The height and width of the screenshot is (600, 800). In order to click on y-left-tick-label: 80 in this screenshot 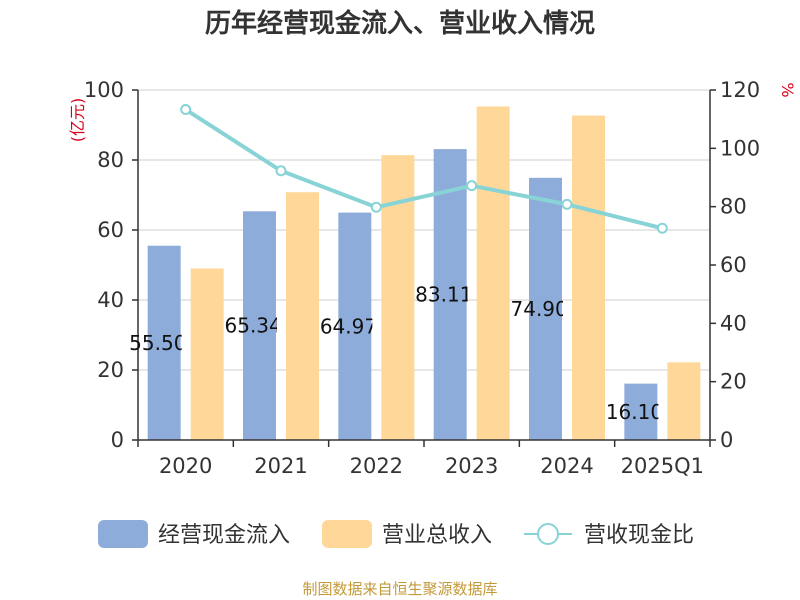, I will do `click(110, 160)`.